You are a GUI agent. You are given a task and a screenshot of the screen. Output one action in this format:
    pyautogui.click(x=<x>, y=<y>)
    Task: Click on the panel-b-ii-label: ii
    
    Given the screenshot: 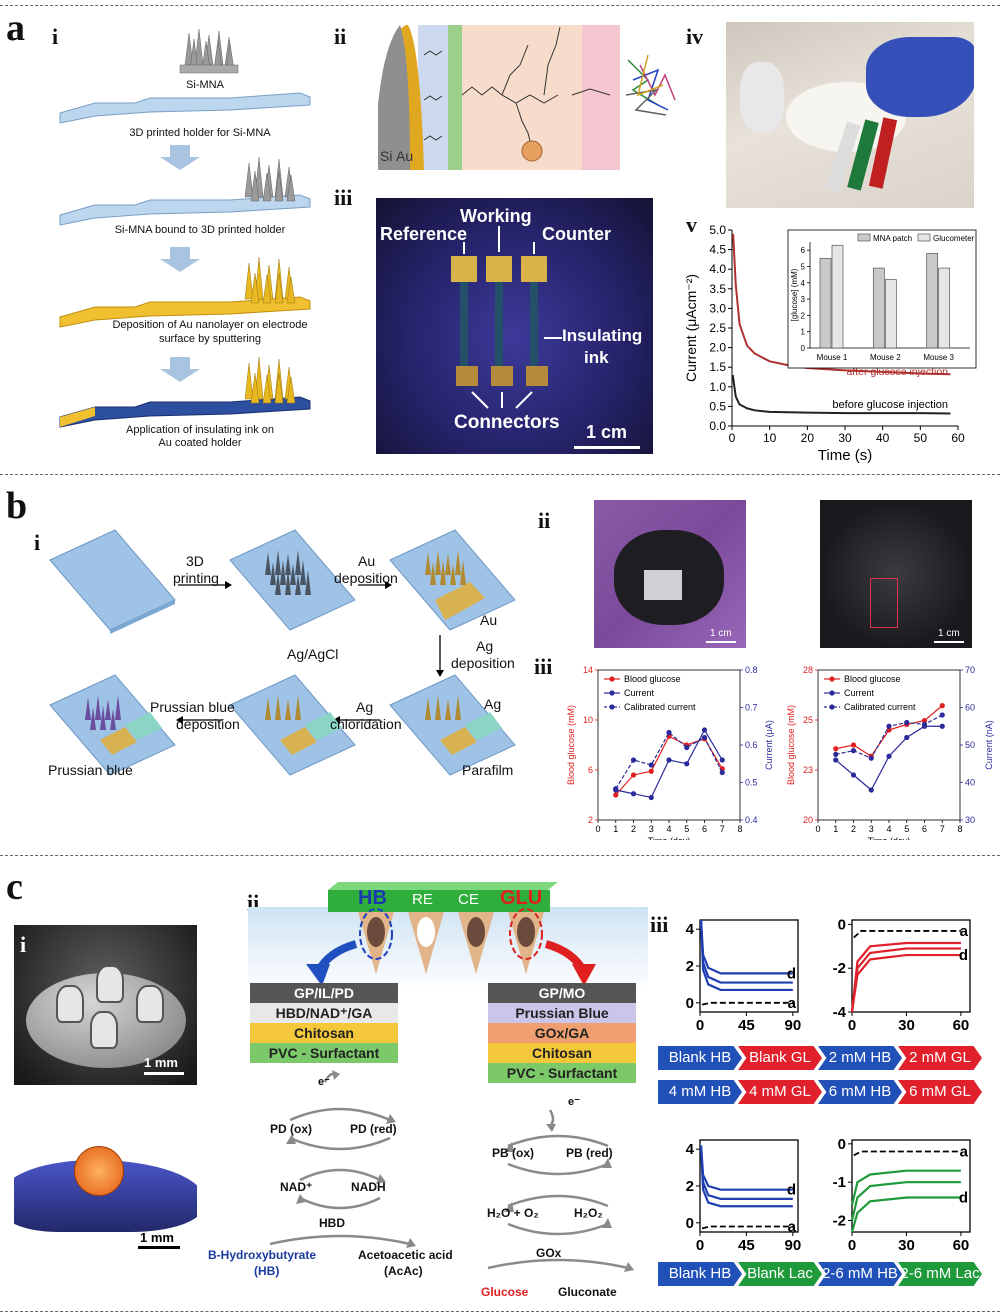 What is the action you would take?
    pyautogui.click(x=544, y=520)
    